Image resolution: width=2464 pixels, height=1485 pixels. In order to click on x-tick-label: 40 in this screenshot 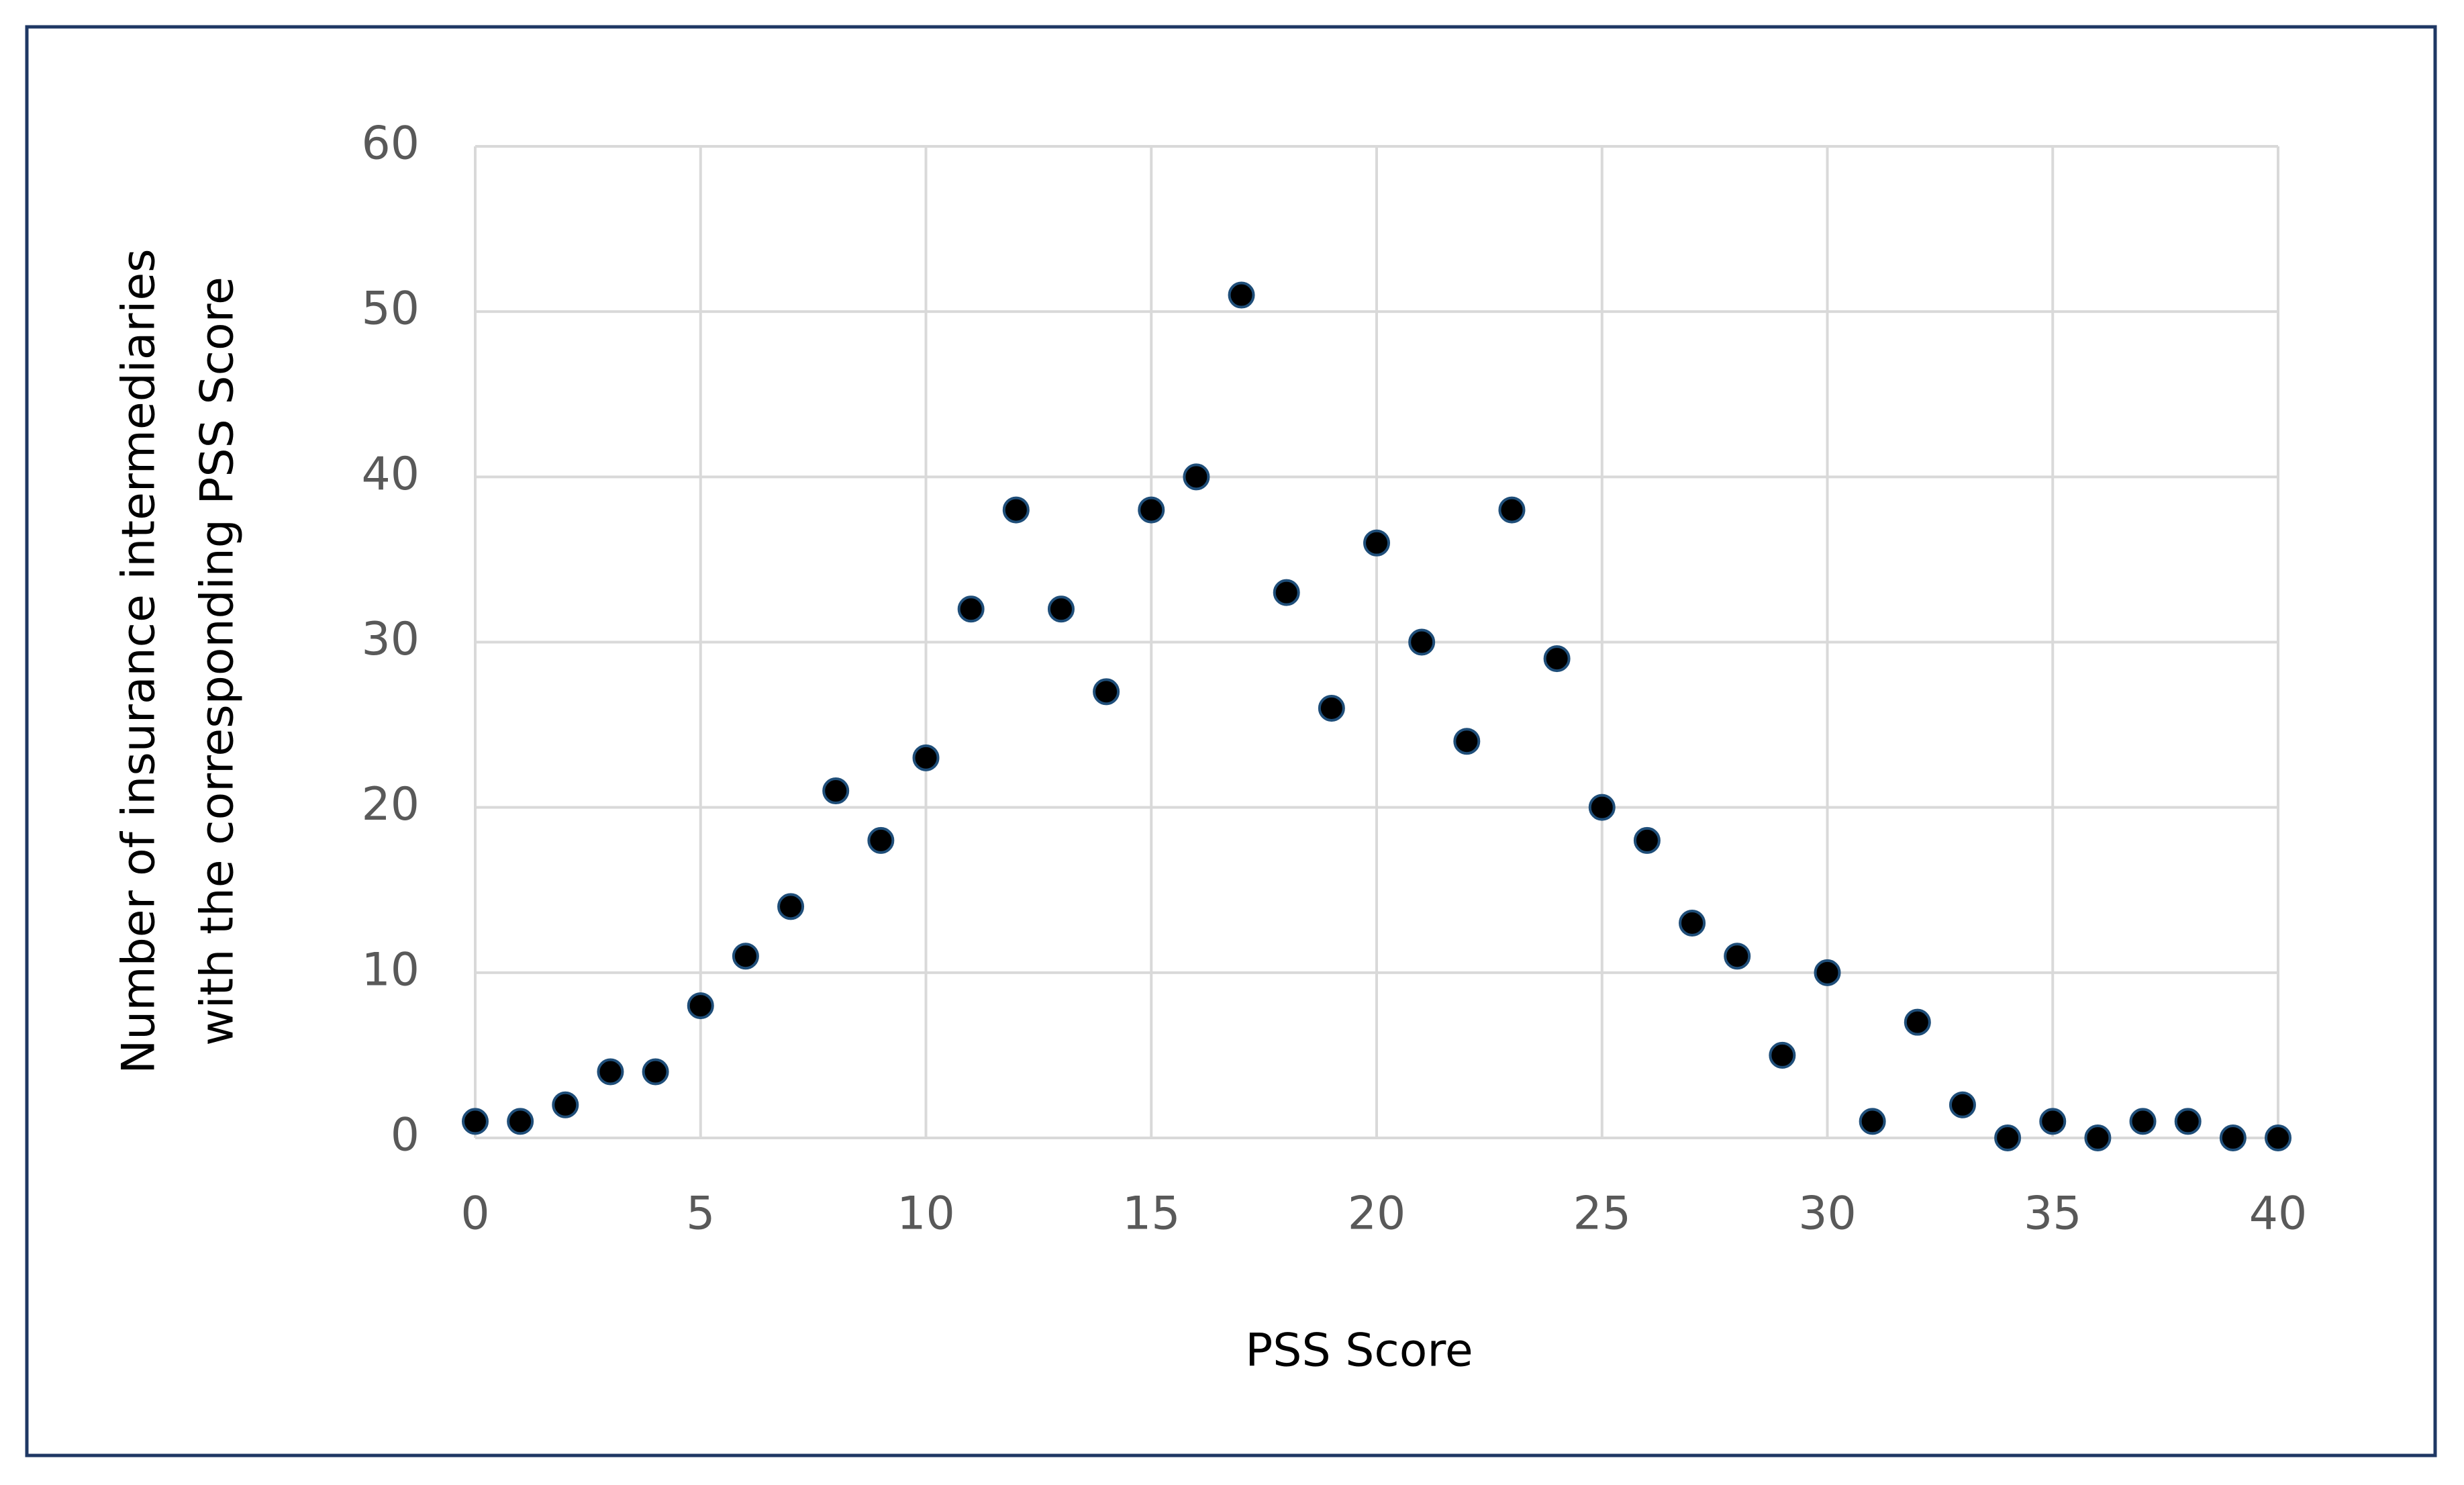, I will do `click(2278, 1214)`.